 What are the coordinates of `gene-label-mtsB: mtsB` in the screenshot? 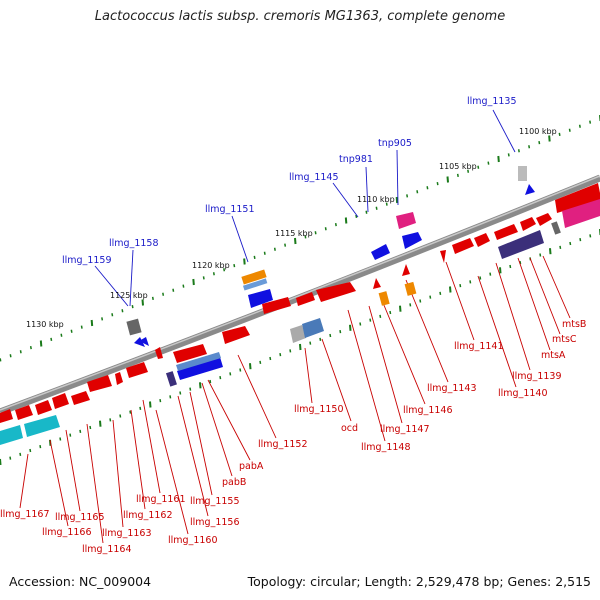 It's located at (574, 324).